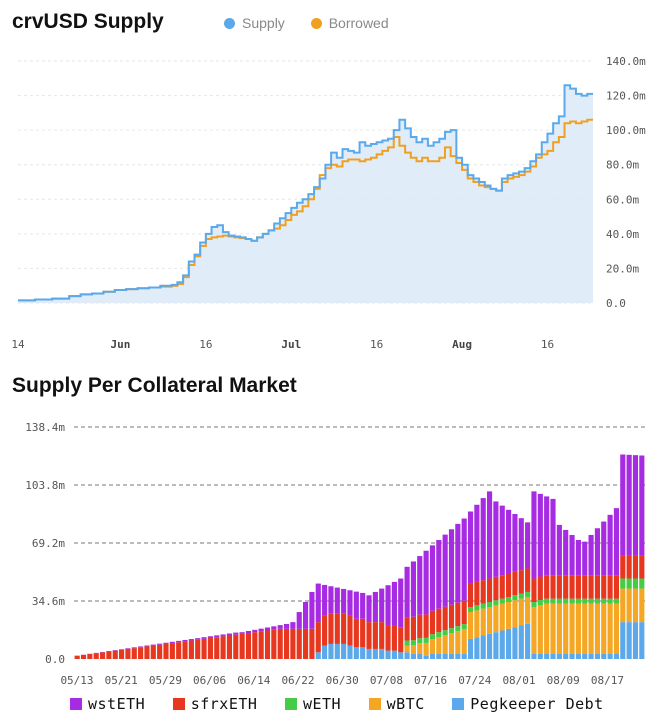 Image resolution: width=659 pixels, height=728 pixels. What do you see at coordinates (312, 704) in the screenshot?
I see `legend-item-weth: wETH` at bounding box center [312, 704].